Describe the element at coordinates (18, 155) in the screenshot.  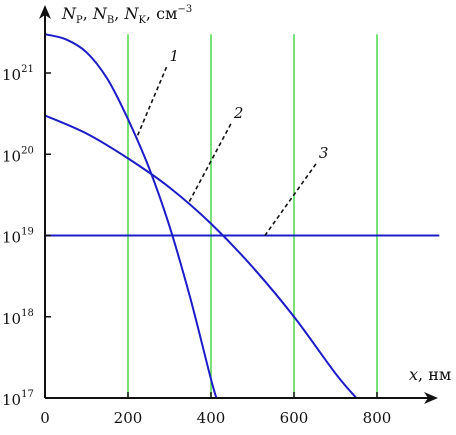
I see `y-tick-label: 1020` at that location.